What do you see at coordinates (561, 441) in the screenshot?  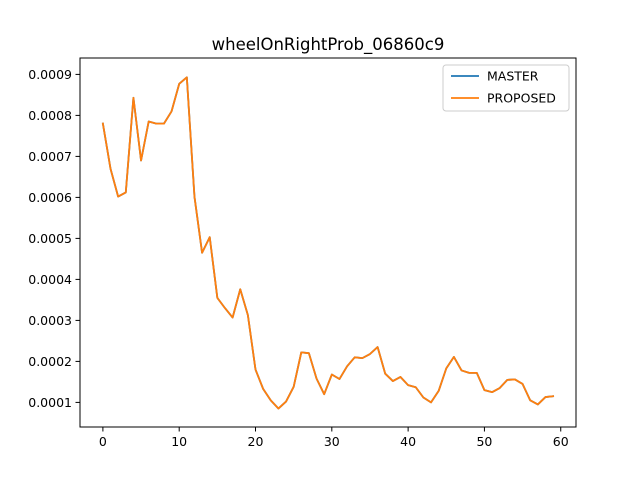 I see `x-tick-label: 60` at bounding box center [561, 441].